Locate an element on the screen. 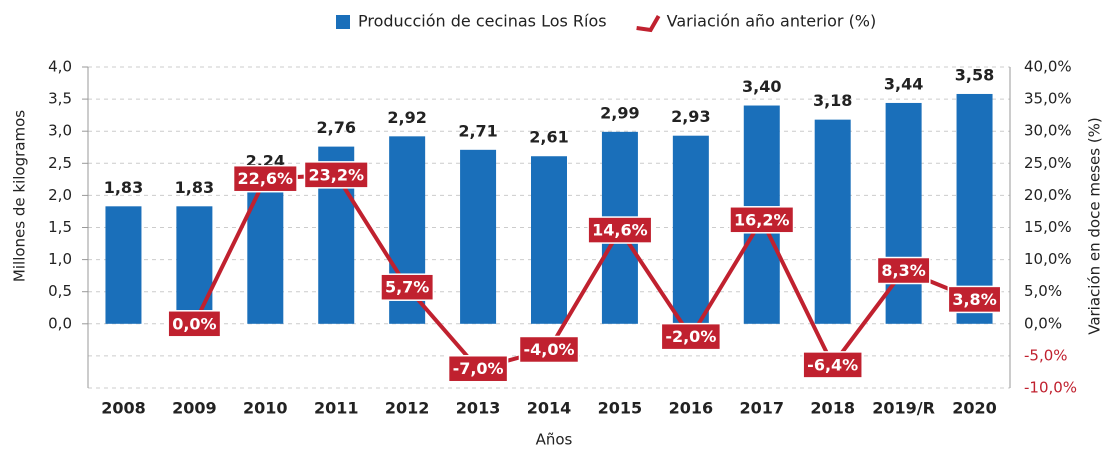  y-tick-label: 3,0 is located at coordinates (60, 131).